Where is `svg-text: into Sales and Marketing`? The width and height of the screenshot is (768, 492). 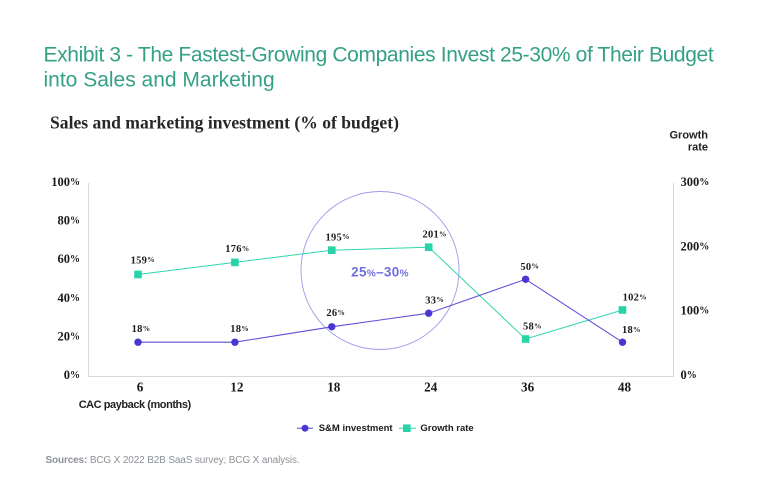 svg-text: into Sales and Marketing is located at coordinates (159, 80).